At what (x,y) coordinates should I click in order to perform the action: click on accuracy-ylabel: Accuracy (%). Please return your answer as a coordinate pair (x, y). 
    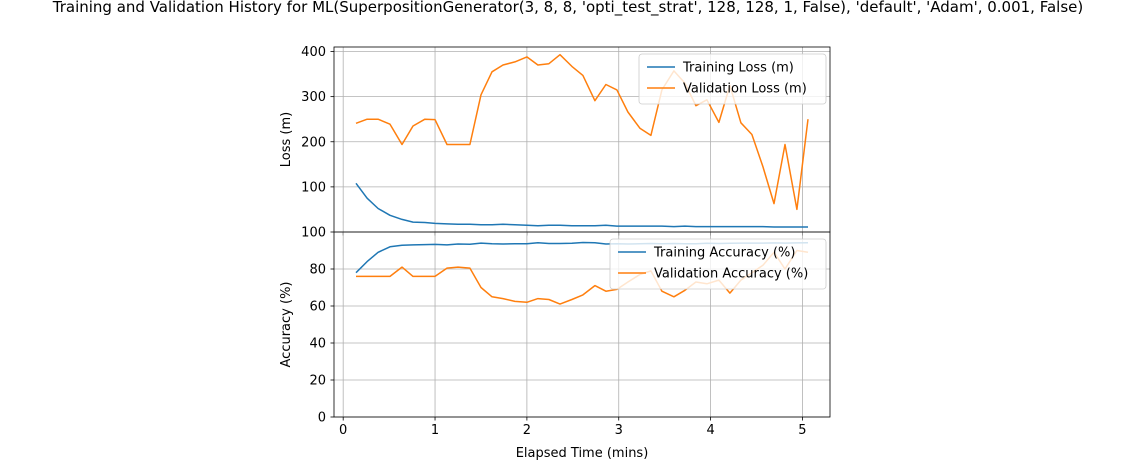
    Looking at the image, I should click on (286, 325).